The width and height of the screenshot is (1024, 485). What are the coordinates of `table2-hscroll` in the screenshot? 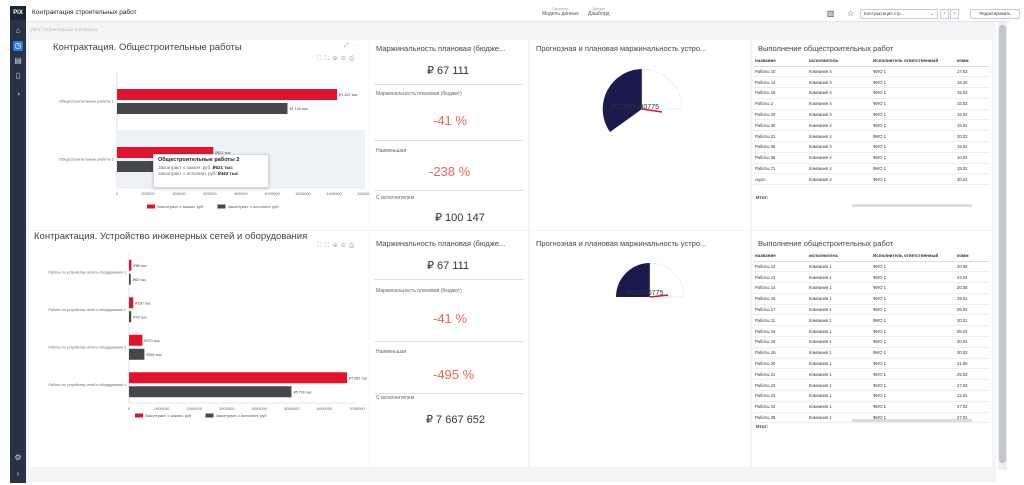 It's located at (912, 420).